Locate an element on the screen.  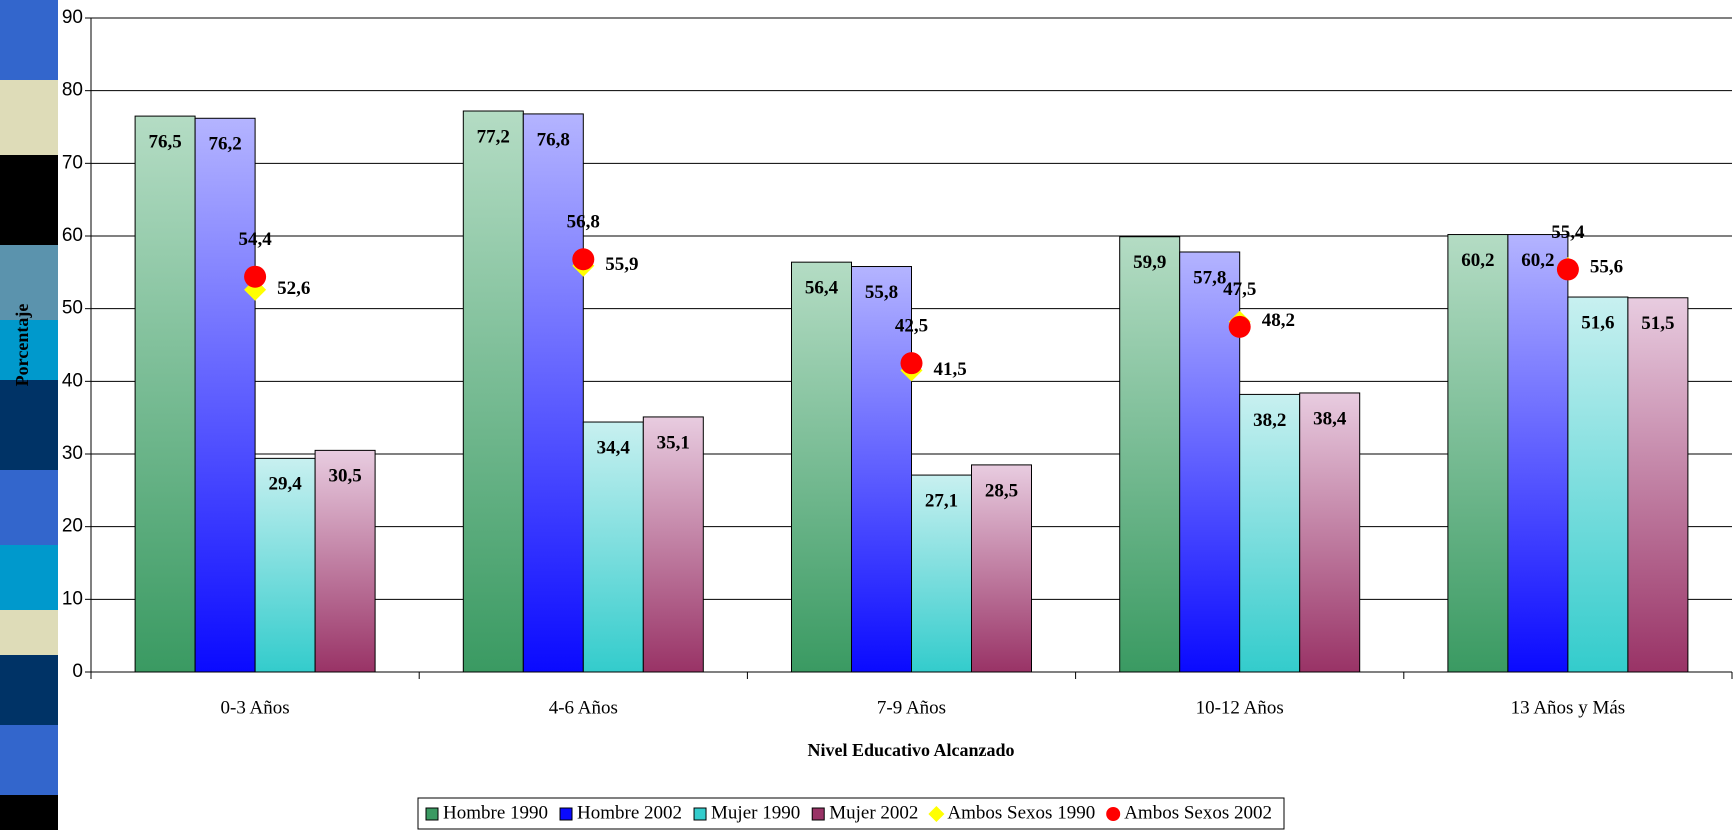
x-tick-label: 10-12 Años is located at coordinates (1240, 707).